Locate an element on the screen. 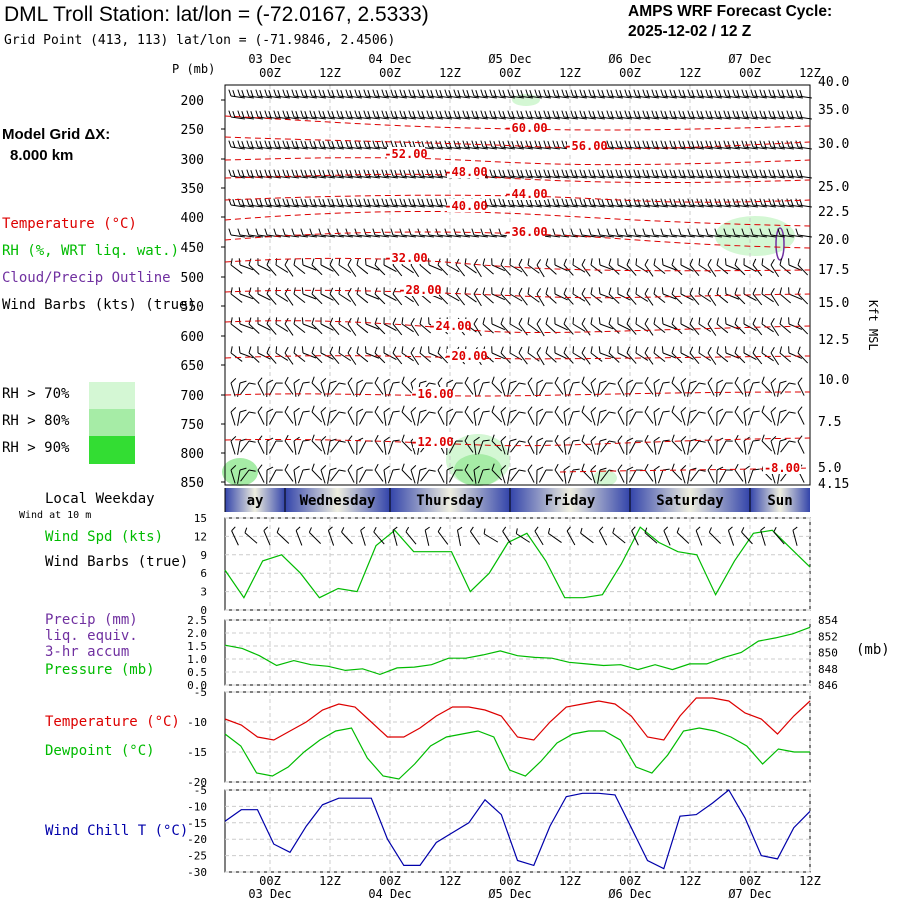 The height and width of the screenshot is (900, 900). pressure-tick-label: 500 is located at coordinates (192, 278).